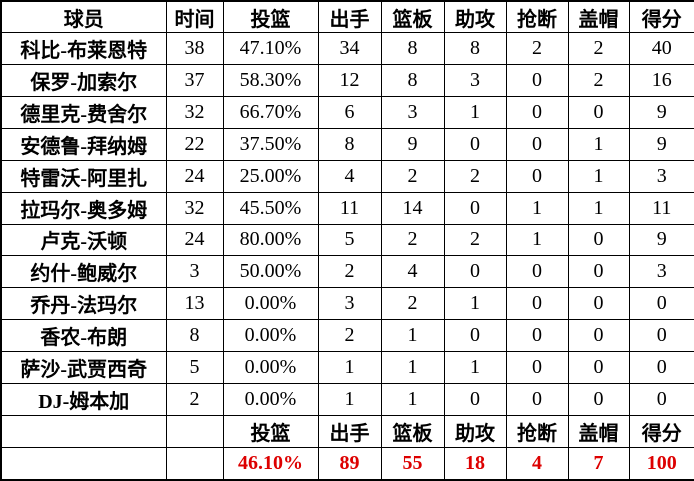  I want to click on player-name-cell: 保罗-加索尔, so click(83, 80).